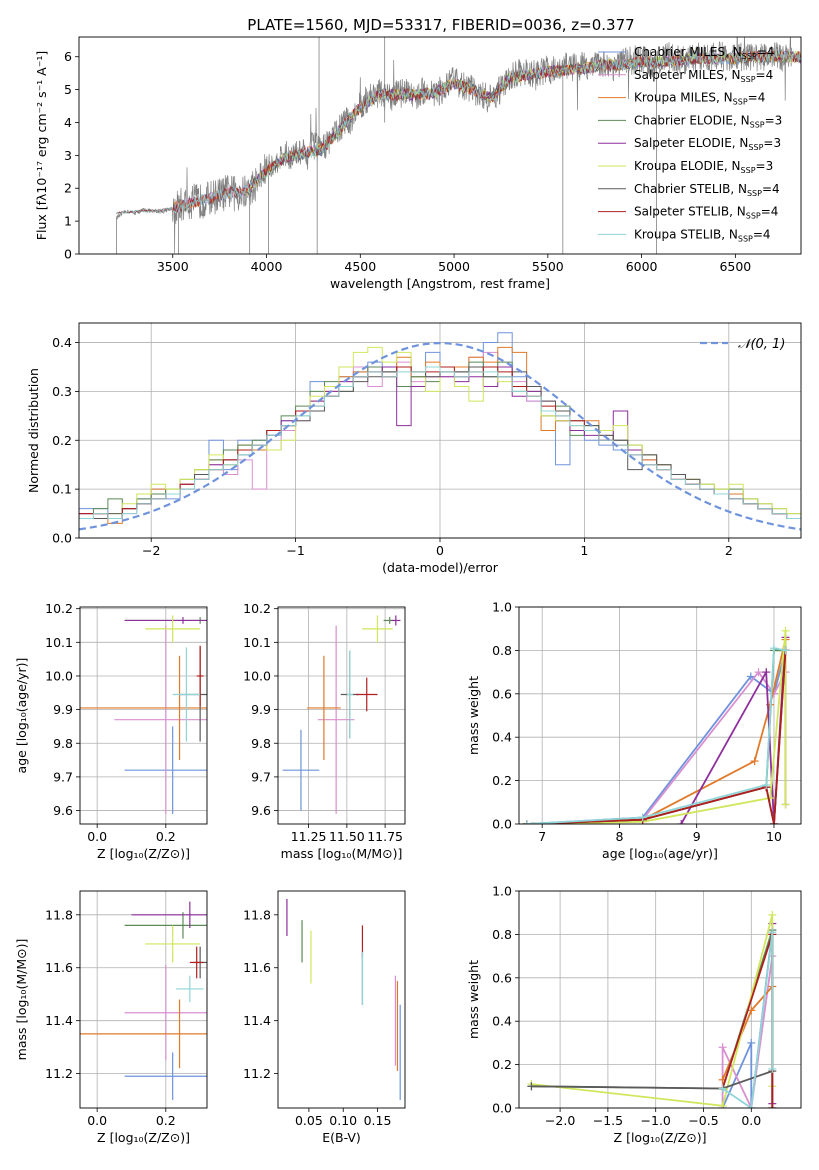 This screenshot has width=819, height=1170. What do you see at coordinates (440, 452) in the screenshot?
I see `histogram-series` at bounding box center [440, 452].